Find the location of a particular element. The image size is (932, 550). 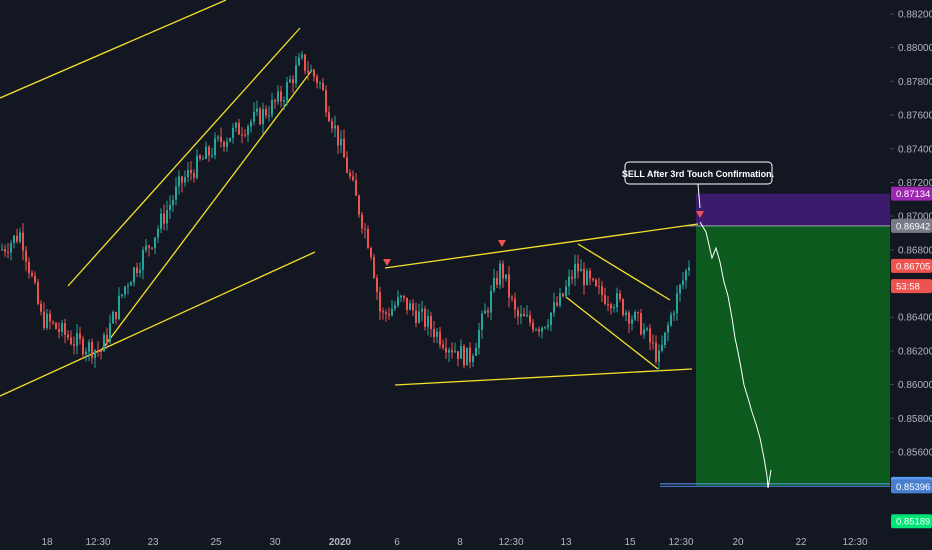

price-tag-label: 0.85189 is located at coordinates (913, 522).